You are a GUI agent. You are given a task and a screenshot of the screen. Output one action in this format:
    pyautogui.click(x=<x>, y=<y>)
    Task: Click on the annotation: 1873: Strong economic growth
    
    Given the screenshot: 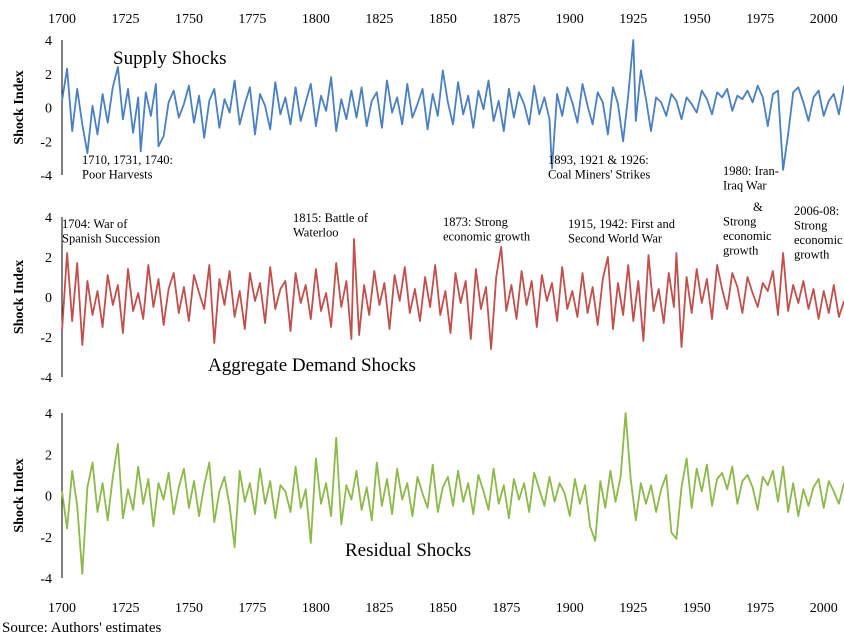 What is the action you would take?
    pyautogui.click(x=487, y=229)
    